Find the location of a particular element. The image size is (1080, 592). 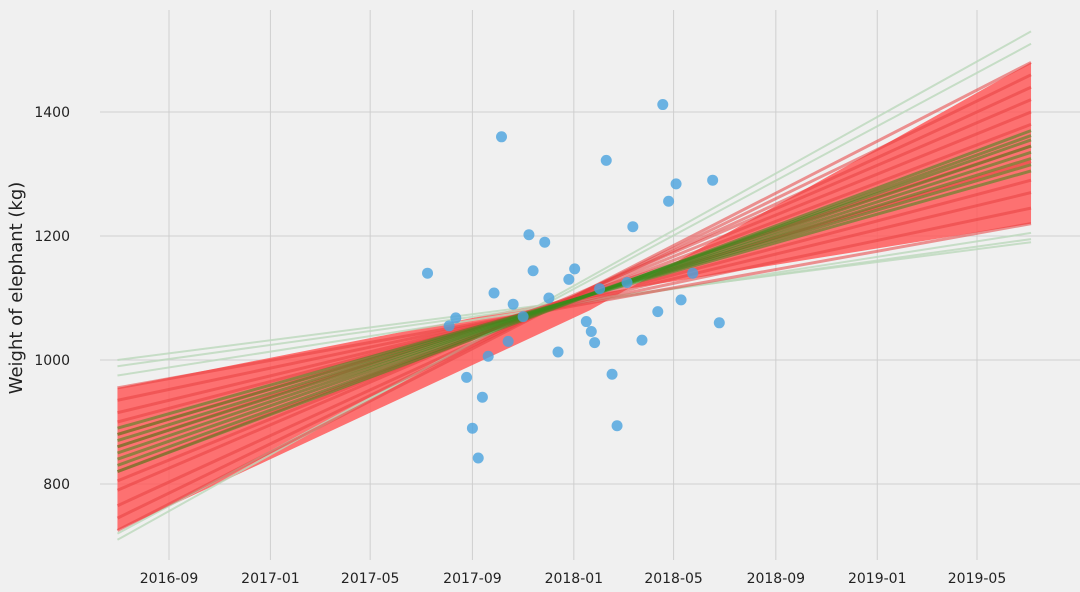

y-tick-label: 1400 is located at coordinates (52, 113).